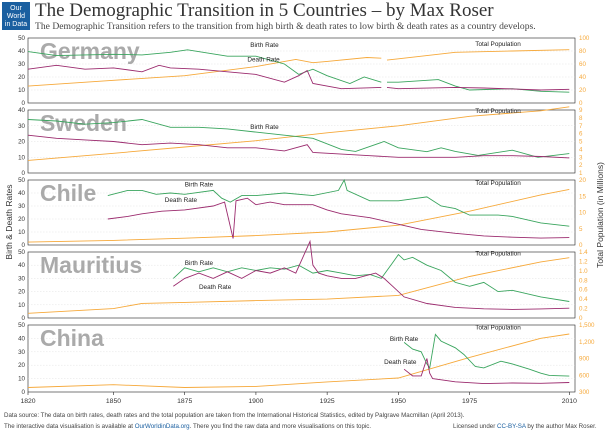 The width and height of the screenshot is (610, 434). I want to click on sweden-population-label: Total Population, so click(498, 111).